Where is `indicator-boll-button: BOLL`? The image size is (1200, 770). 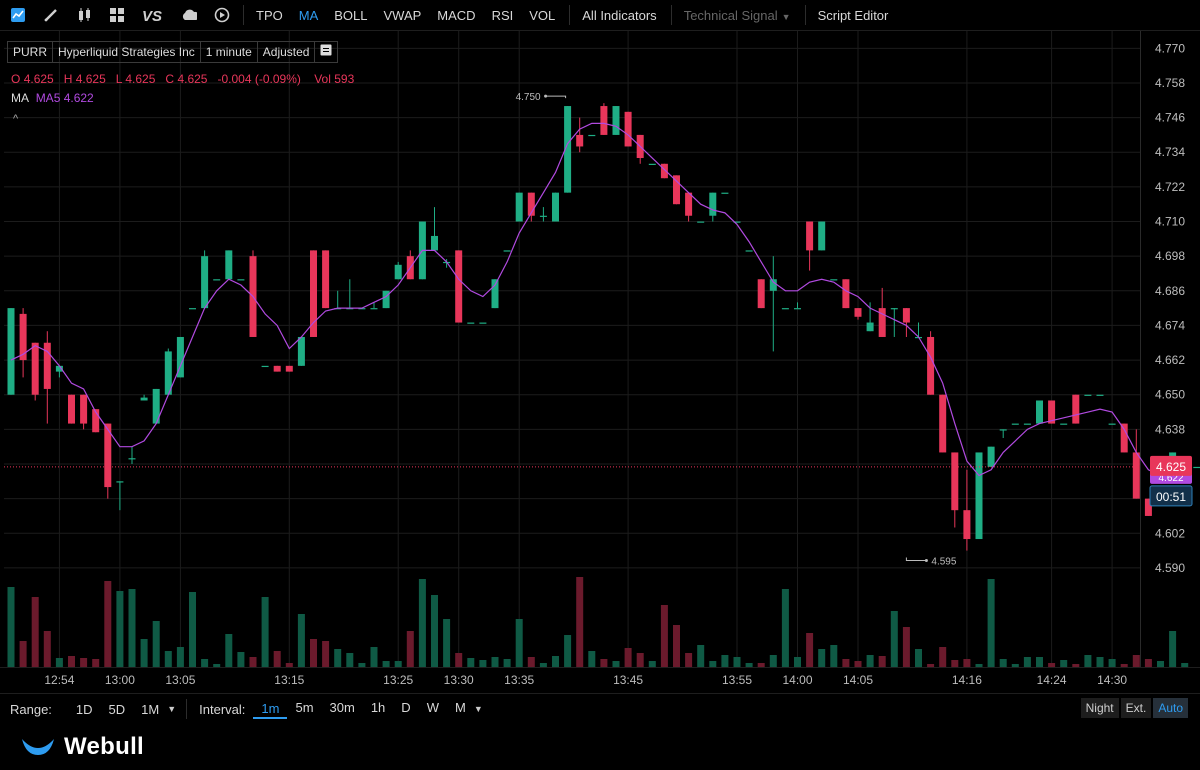
indicator-boll-button: BOLL is located at coordinates (351, 15).